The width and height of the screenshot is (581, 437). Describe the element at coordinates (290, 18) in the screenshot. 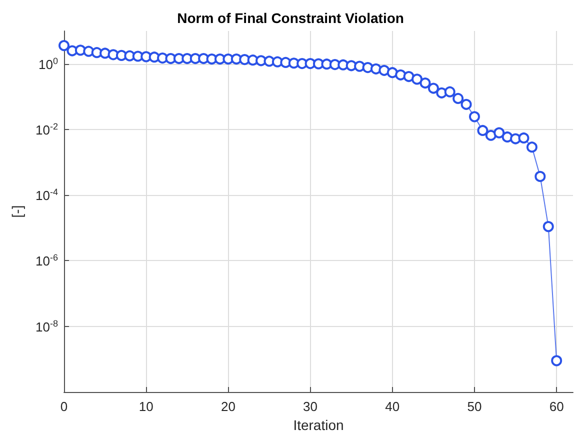

I see `chart-title: Norm of Final Constraint Violation` at that location.